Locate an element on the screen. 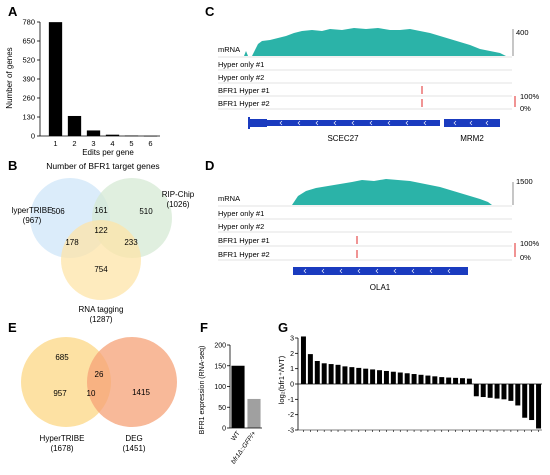 The height and width of the screenshot is (475, 550). panel-e-letter: E is located at coordinates (12, 327).